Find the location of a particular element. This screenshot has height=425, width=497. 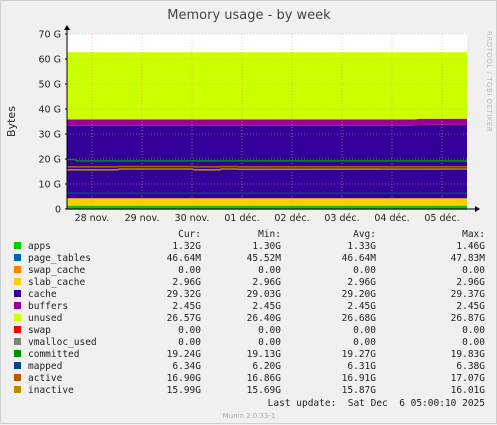

legend-swatch-page_tables is located at coordinates (17, 257).